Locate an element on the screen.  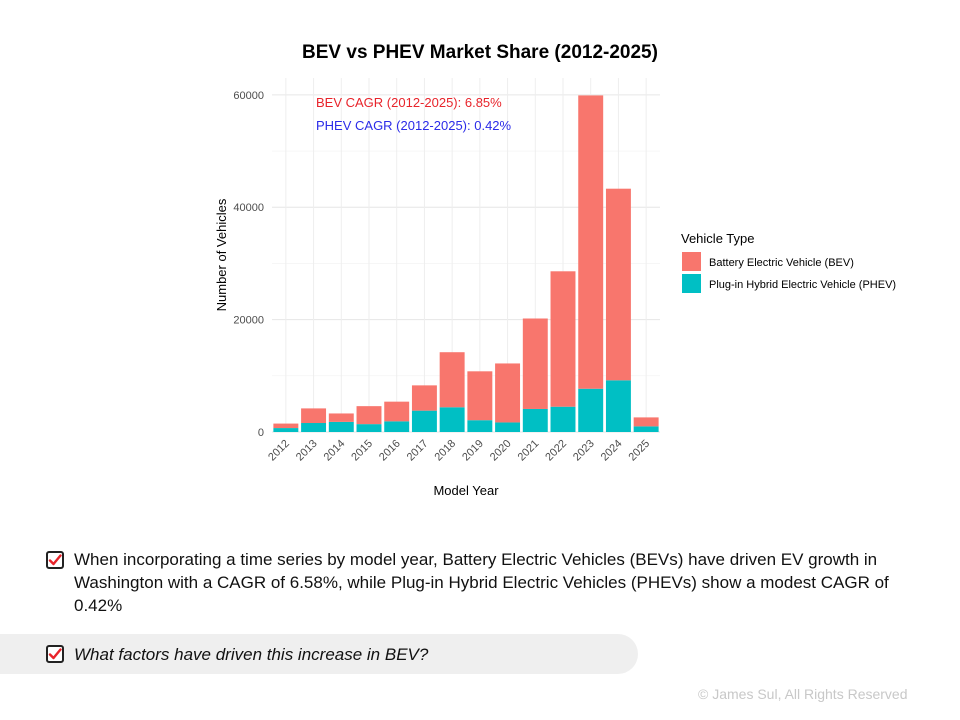
x-tick-label: 2023 is located at coordinates (584, 451).